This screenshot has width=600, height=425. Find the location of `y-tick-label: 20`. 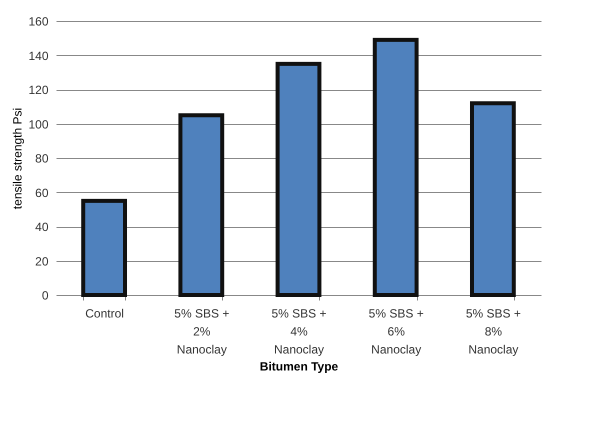

y-tick-label: 20 is located at coordinates (42, 261).